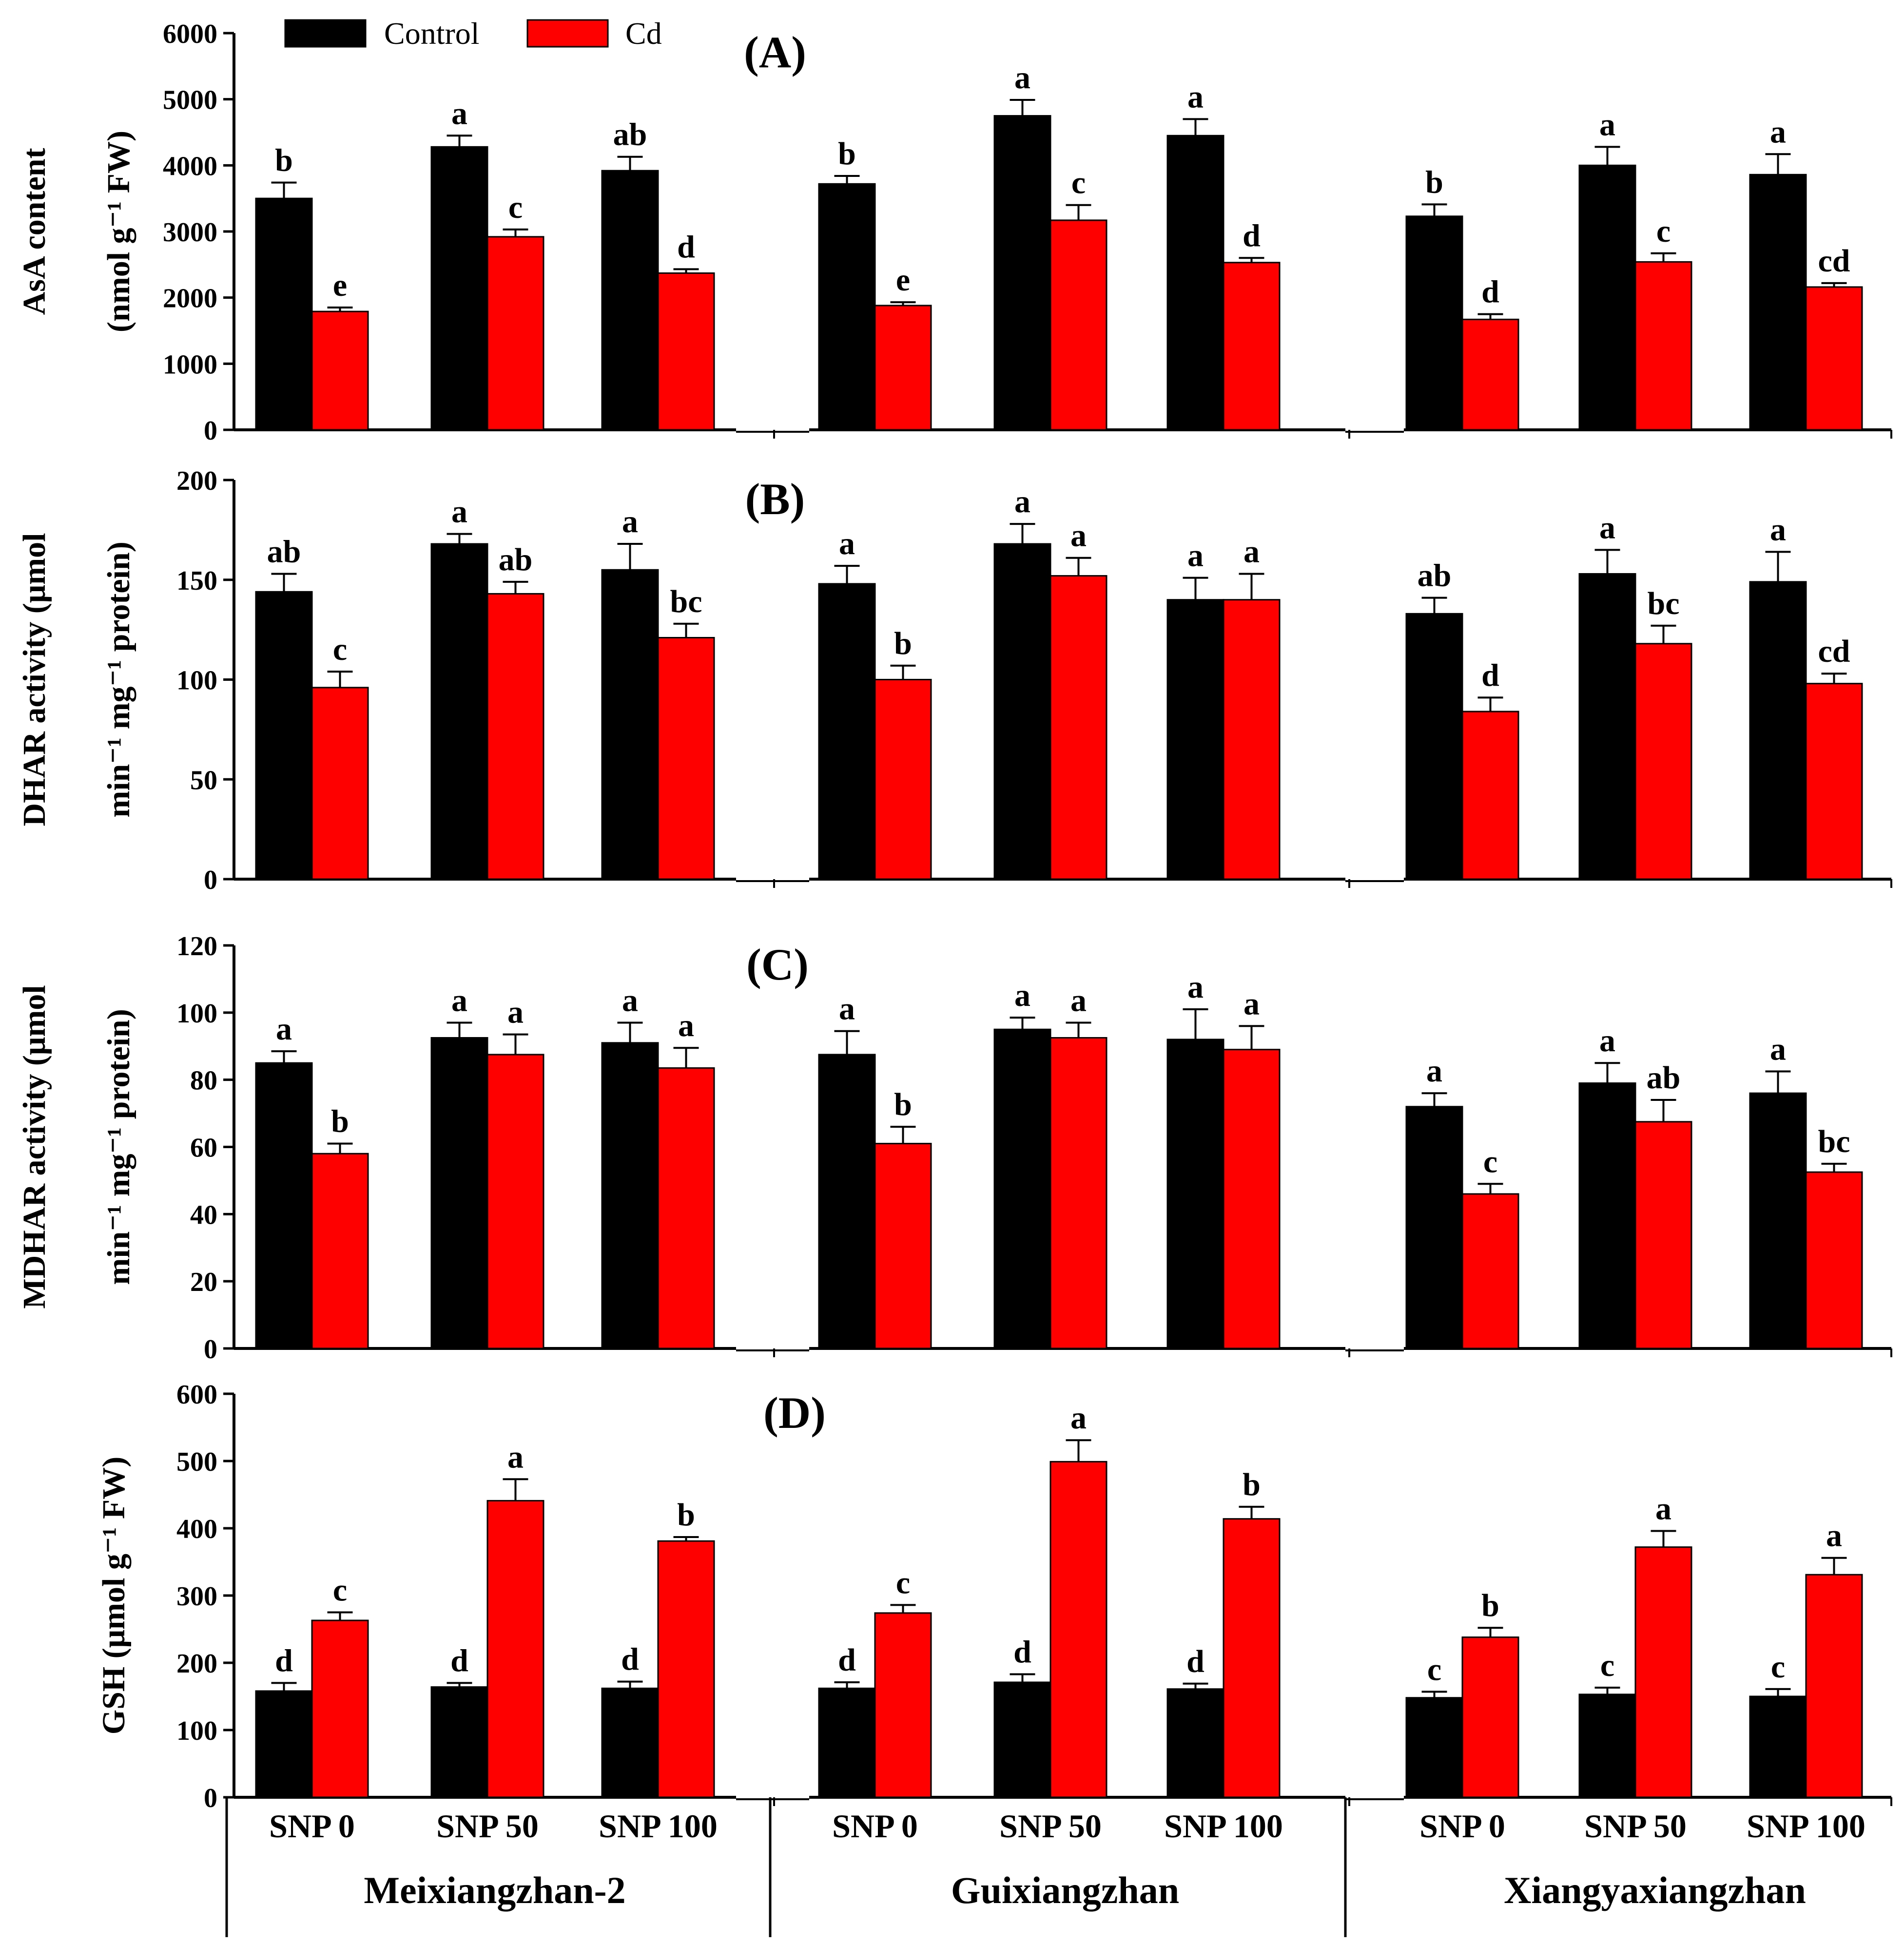 This screenshot has height=1943, width=1904. What do you see at coordinates (473, 33) in the screenshot?
I see `legend: Control Cd` at bounding box center [473, 33].